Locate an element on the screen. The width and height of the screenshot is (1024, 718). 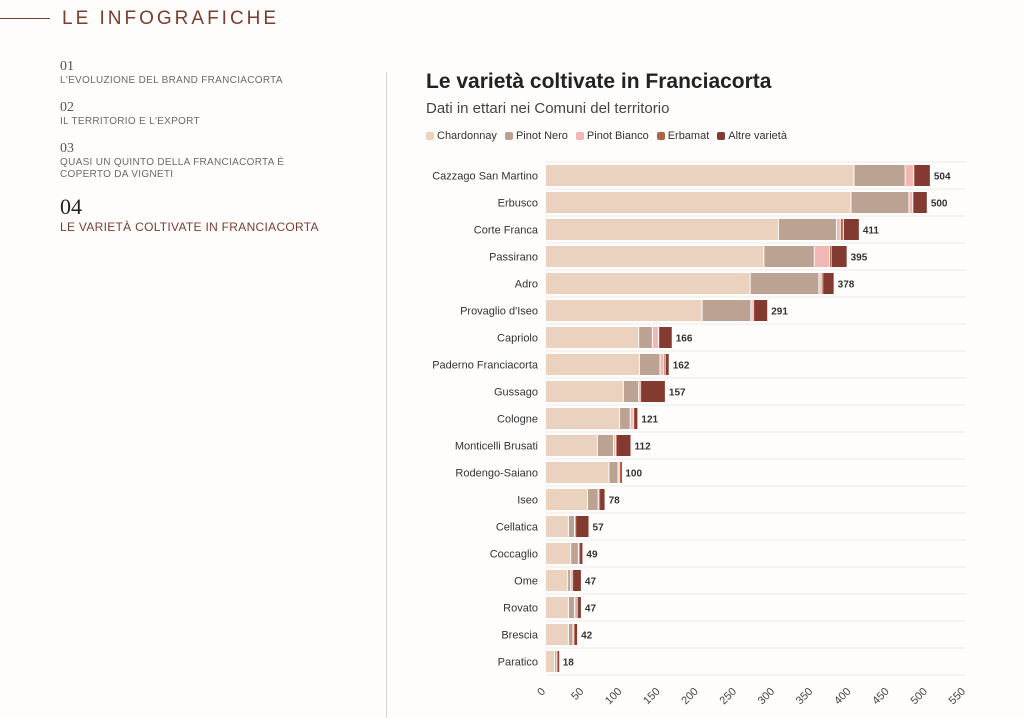
legend-item-pinot-nero: Pinot Nero is located at coordinates (536, 136).